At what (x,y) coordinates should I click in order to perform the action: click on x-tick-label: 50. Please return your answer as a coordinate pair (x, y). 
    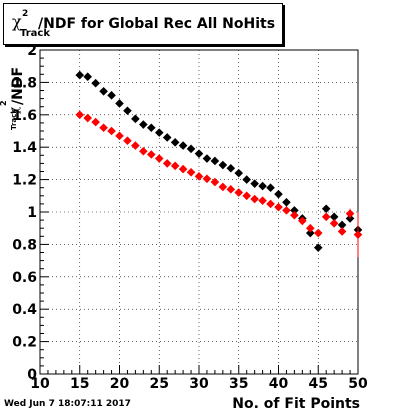
    Looking at the image, I should click on (358, 384).